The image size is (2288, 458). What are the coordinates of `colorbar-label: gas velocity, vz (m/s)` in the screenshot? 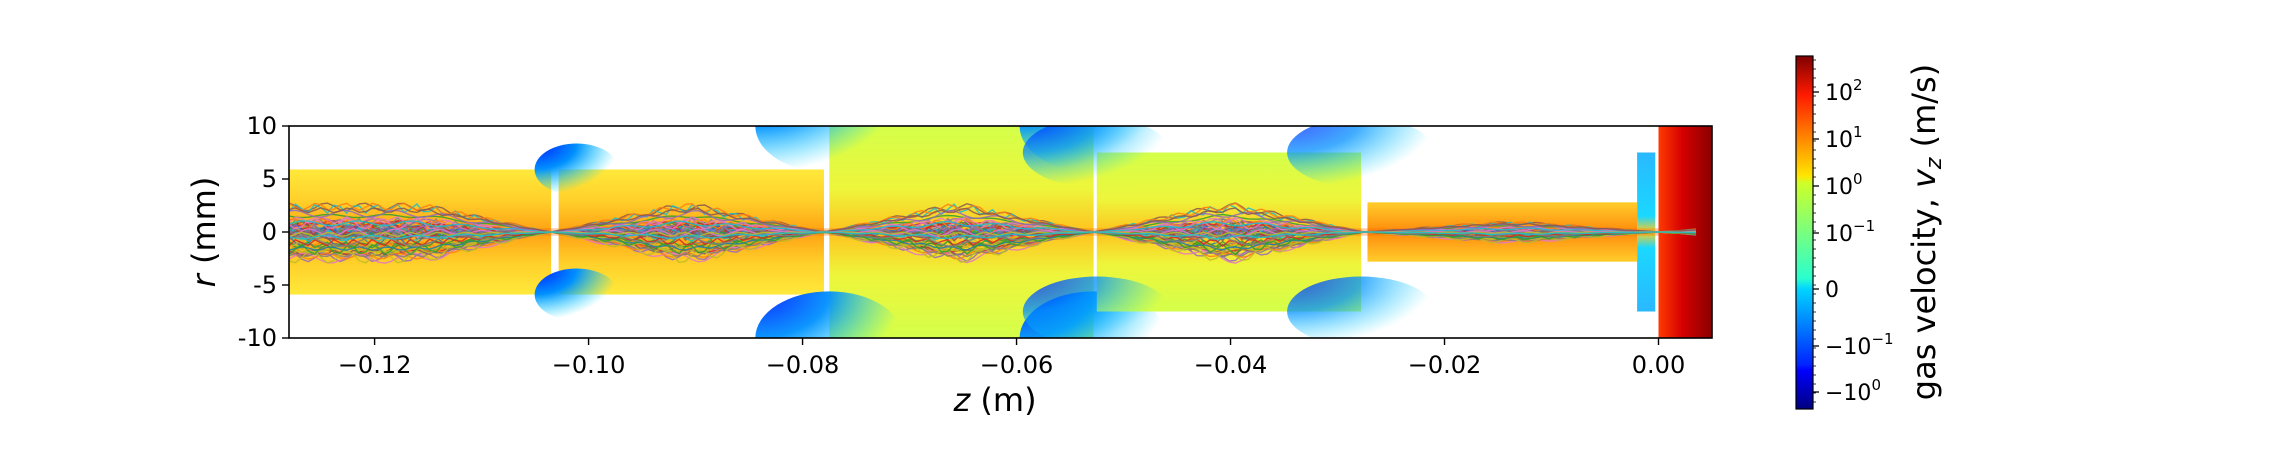 It's located at (1926, 232).